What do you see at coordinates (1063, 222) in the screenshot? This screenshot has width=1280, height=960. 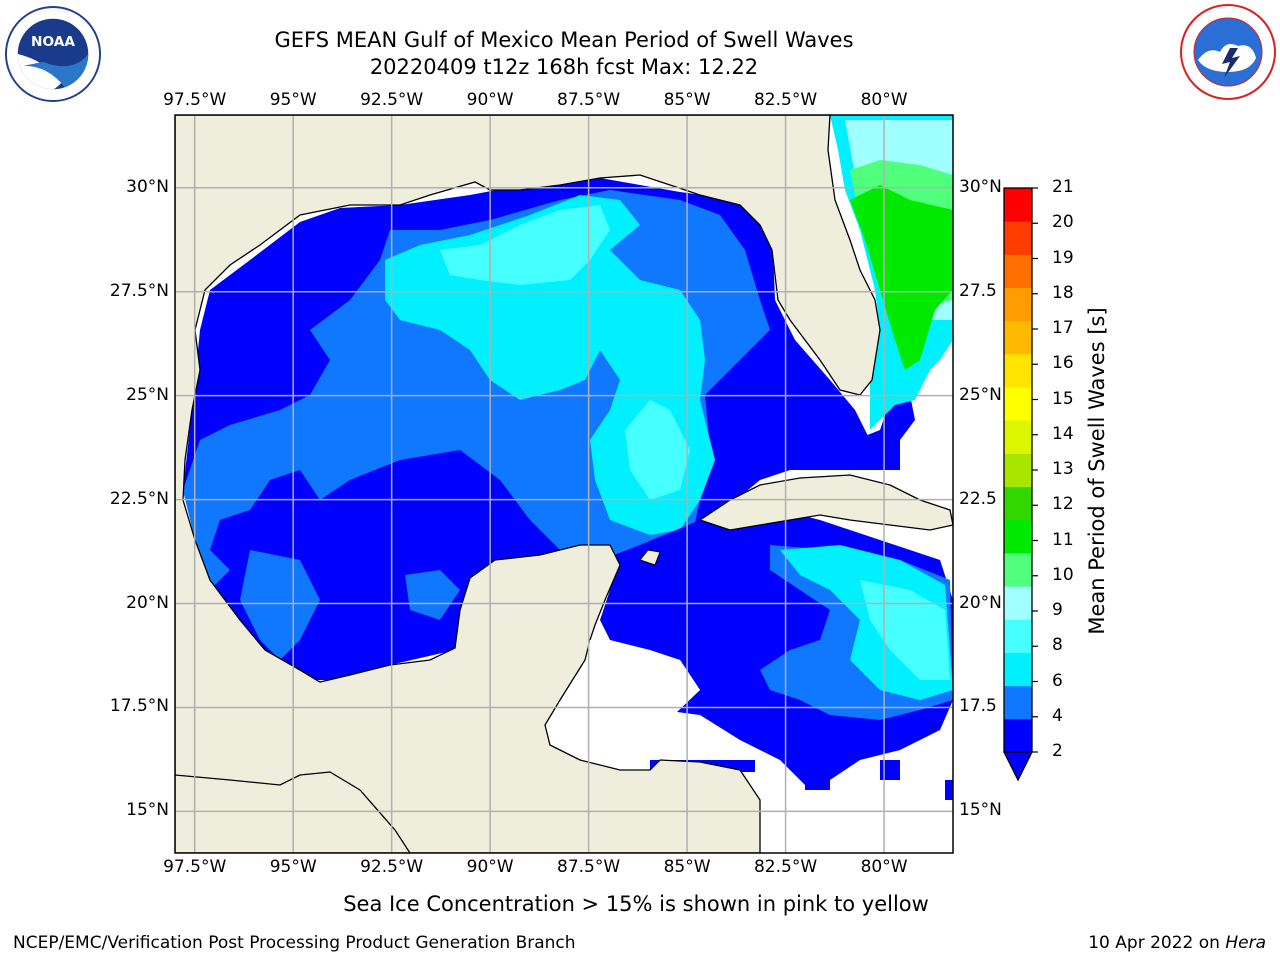 I see `colorbar-tick-label: 20` at bounding box center [1063, 222].